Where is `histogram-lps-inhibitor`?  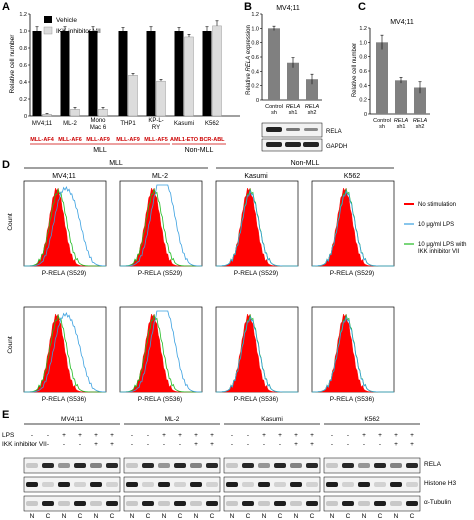
histogram-lps-inhibitor is located at coordinates (161, 353).